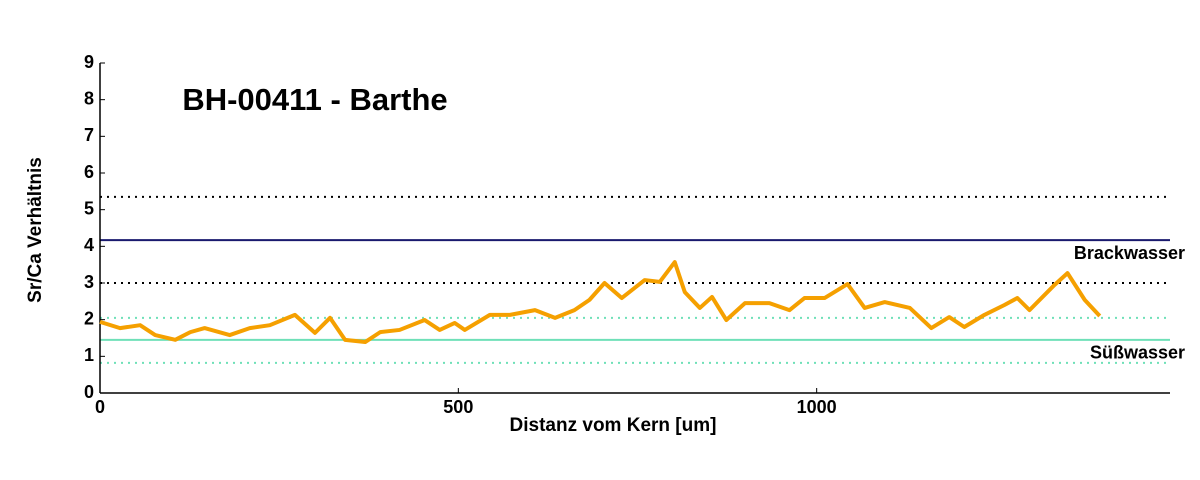  I want to click on y-tick-label: 8, so click(89, 98).